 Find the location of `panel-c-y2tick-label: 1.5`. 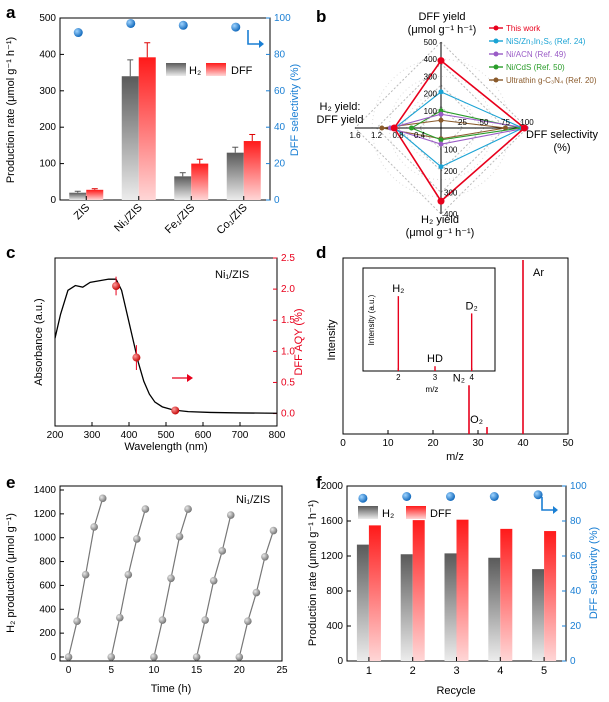

panel-c-y2tick-label: 1.5 is located at coordinates (288, 320).